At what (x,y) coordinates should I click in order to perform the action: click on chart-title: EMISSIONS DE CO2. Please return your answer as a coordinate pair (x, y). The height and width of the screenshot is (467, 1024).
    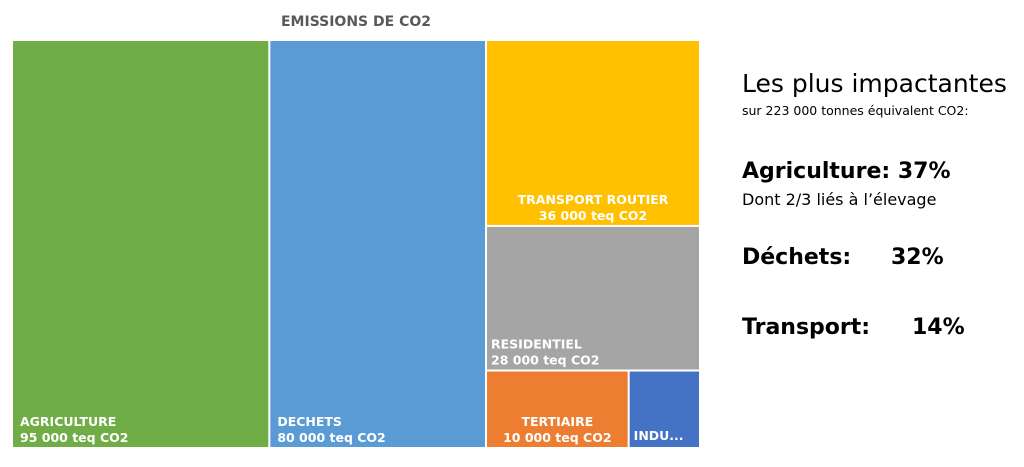
    Looking at the image, I should click on (355, 22).